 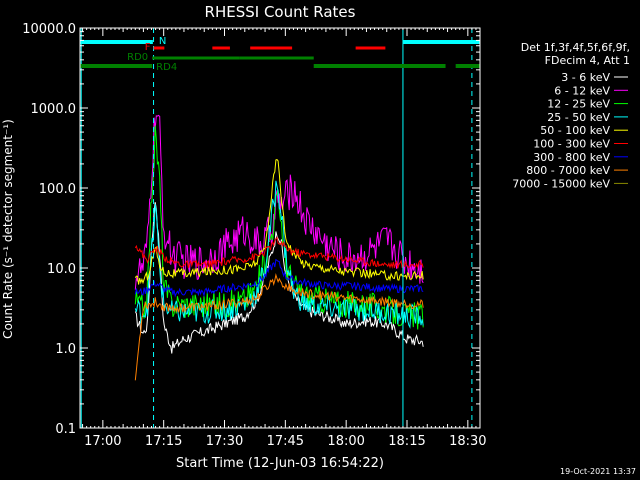 What do you see at coordinates (575, 130) in the screenshot?
I see `legend-label-50-100-kev: 50 - 100 keV` at bounding box center [575, 130].